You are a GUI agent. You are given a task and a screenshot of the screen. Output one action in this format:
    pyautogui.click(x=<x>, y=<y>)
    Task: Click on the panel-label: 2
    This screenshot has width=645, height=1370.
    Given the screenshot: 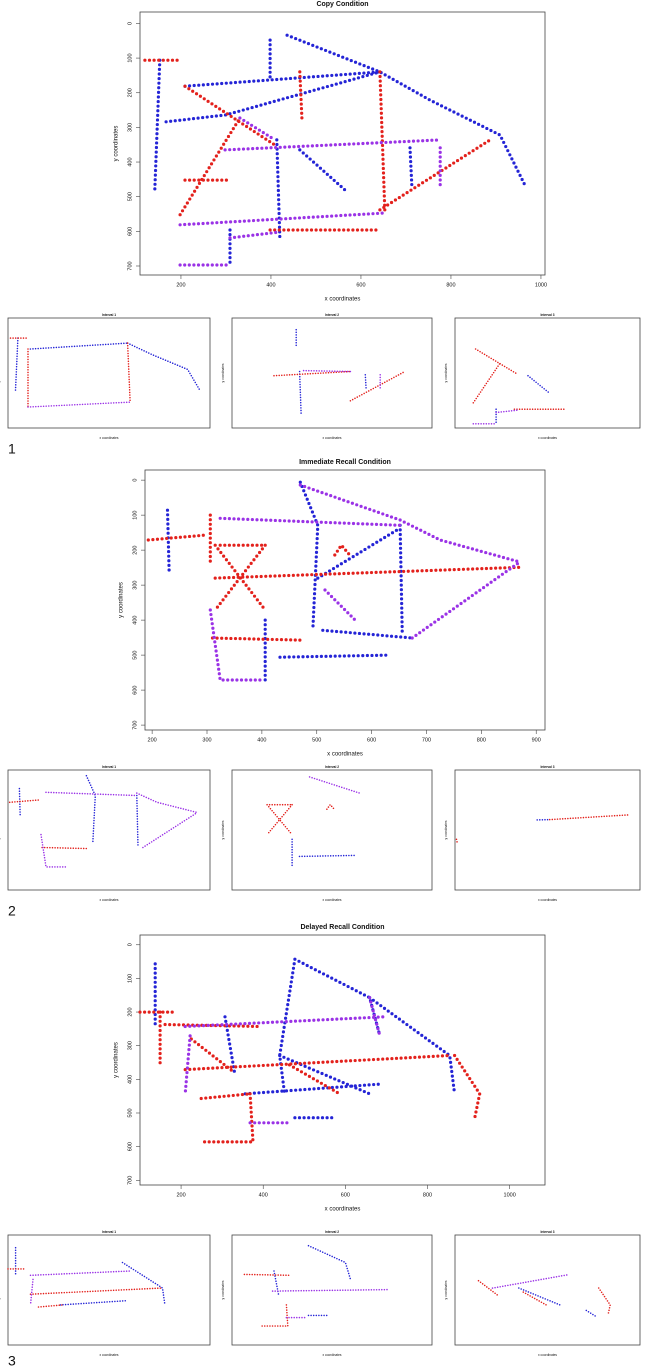 What is the action you would take?
    pyautogui.click(x=12, y=911)
    